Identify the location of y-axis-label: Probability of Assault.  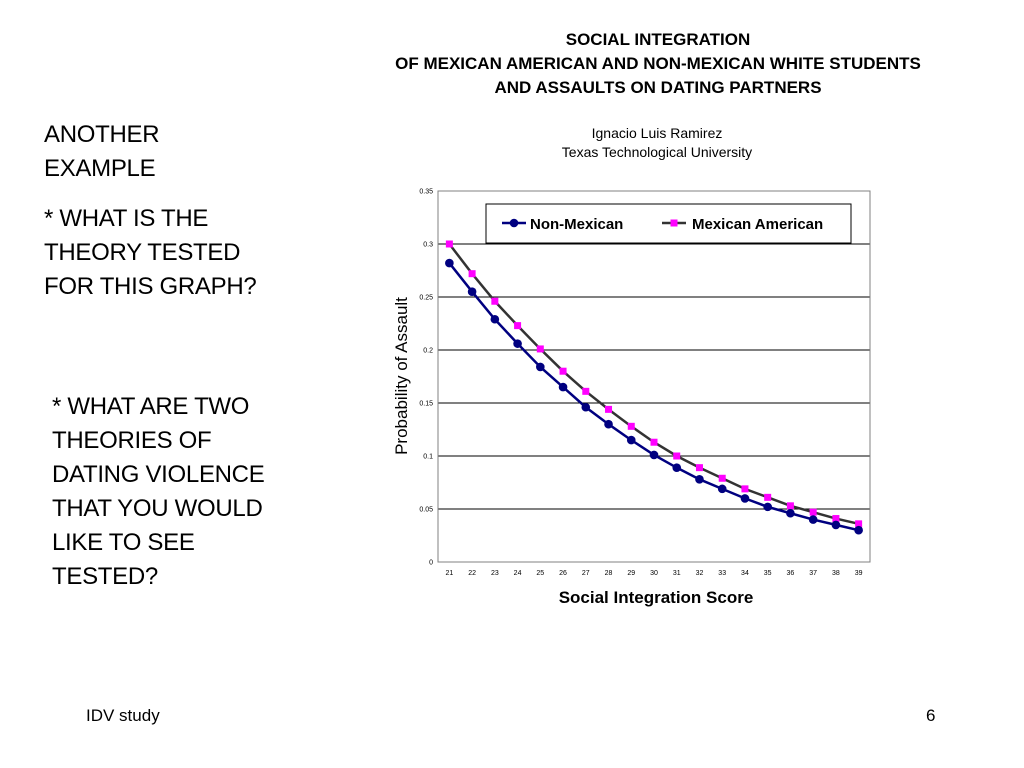
(401, 376).